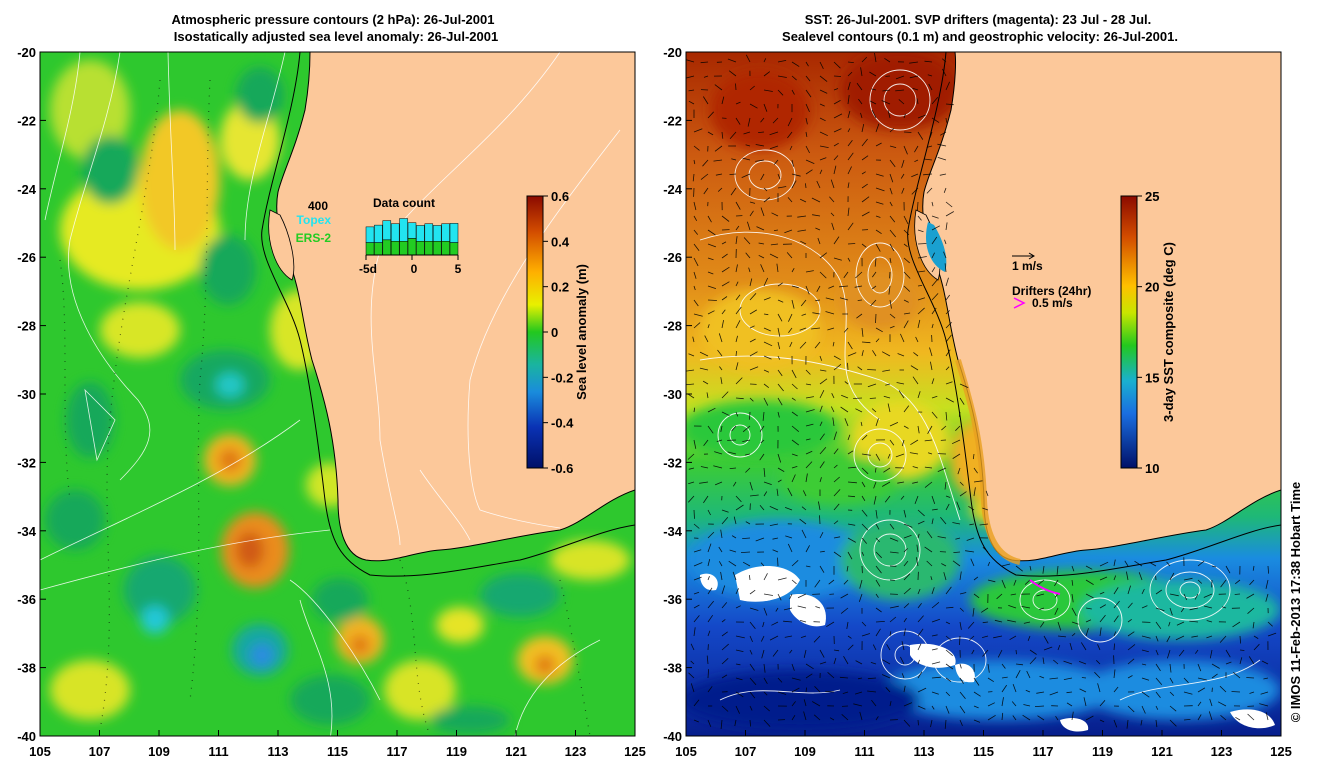 The height and width of the screenshot is (780, 1320). Describe the element at coordinates (429, 232) in the screenshot. I see `inset-bar-topex` at that location.